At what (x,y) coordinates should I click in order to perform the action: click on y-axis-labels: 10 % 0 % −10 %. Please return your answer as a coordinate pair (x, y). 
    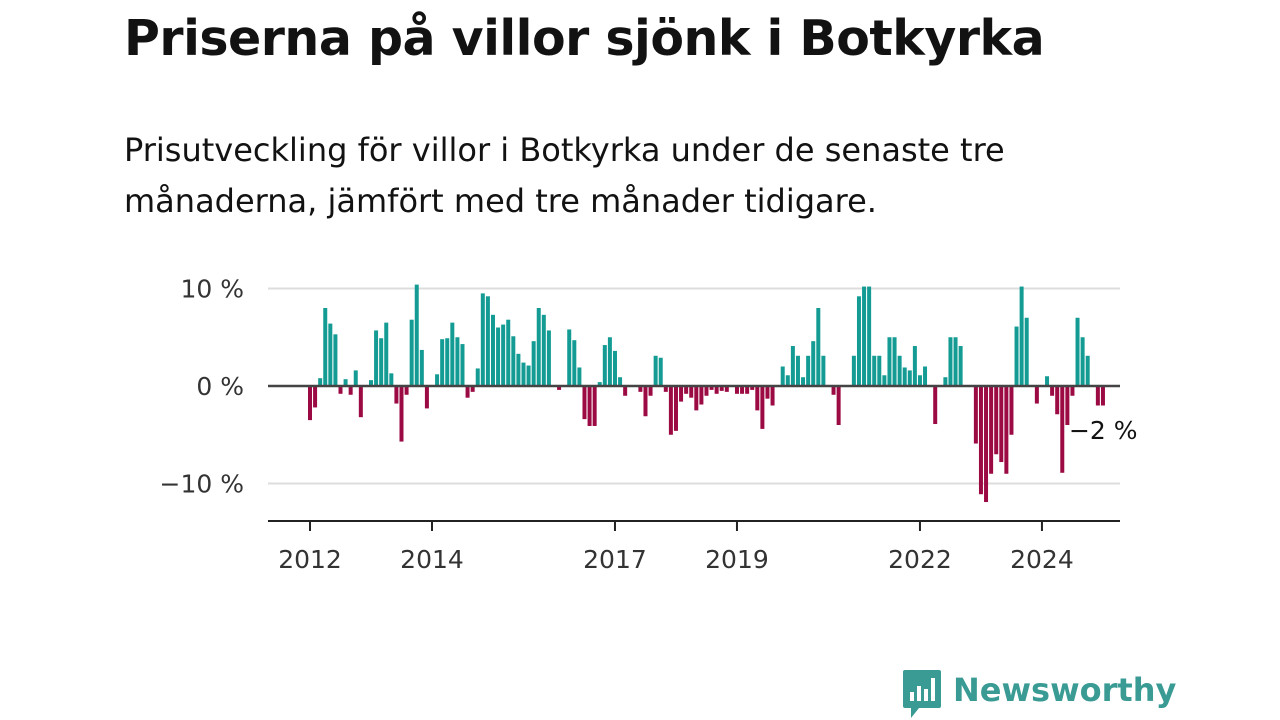
    Looking at the image, I should click on (202, 387).